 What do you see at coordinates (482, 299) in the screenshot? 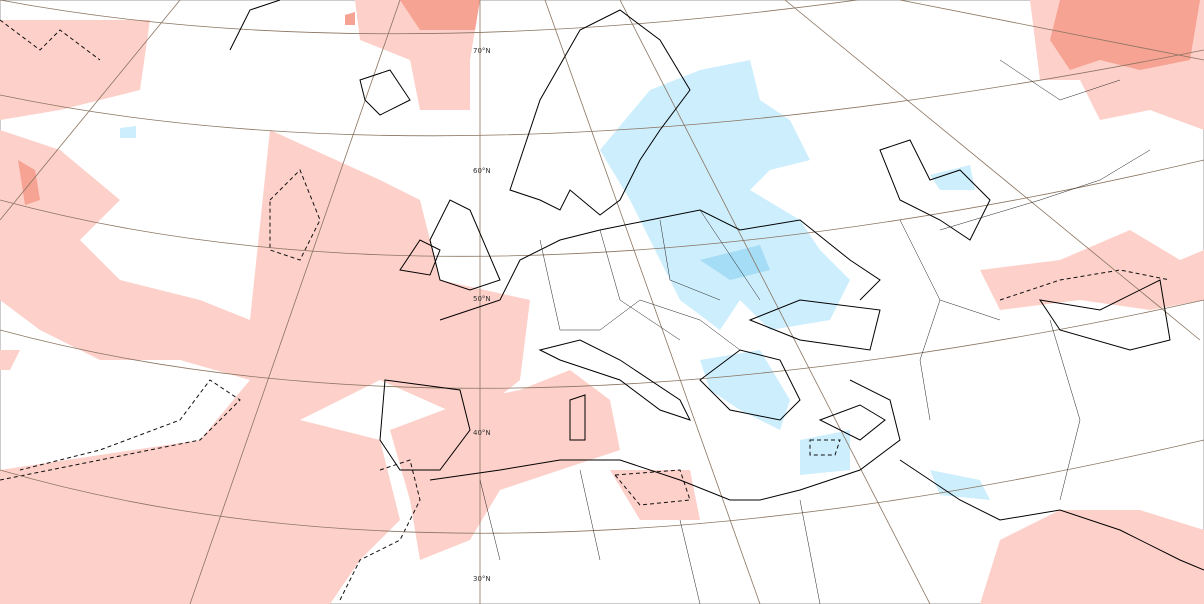
I see `latitude-label: 50°N` at bounding box center [482, 299].